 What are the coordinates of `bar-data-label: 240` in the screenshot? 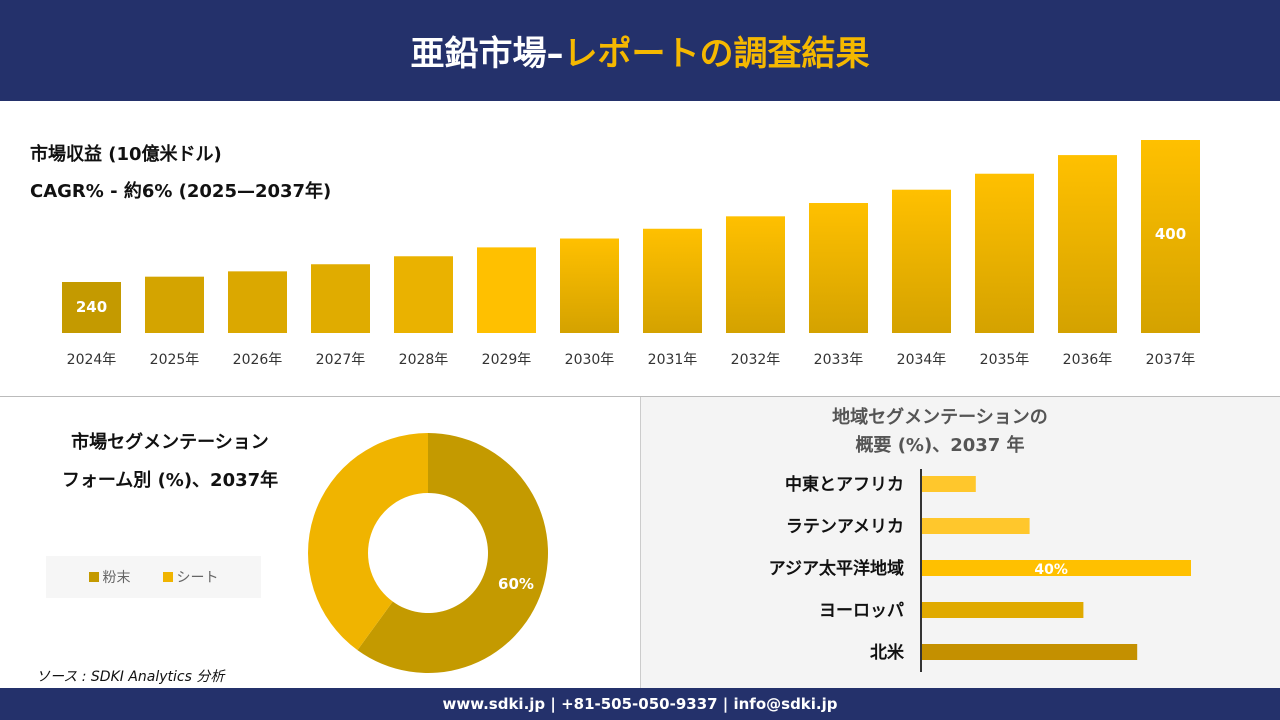 It's located at (91, 307).